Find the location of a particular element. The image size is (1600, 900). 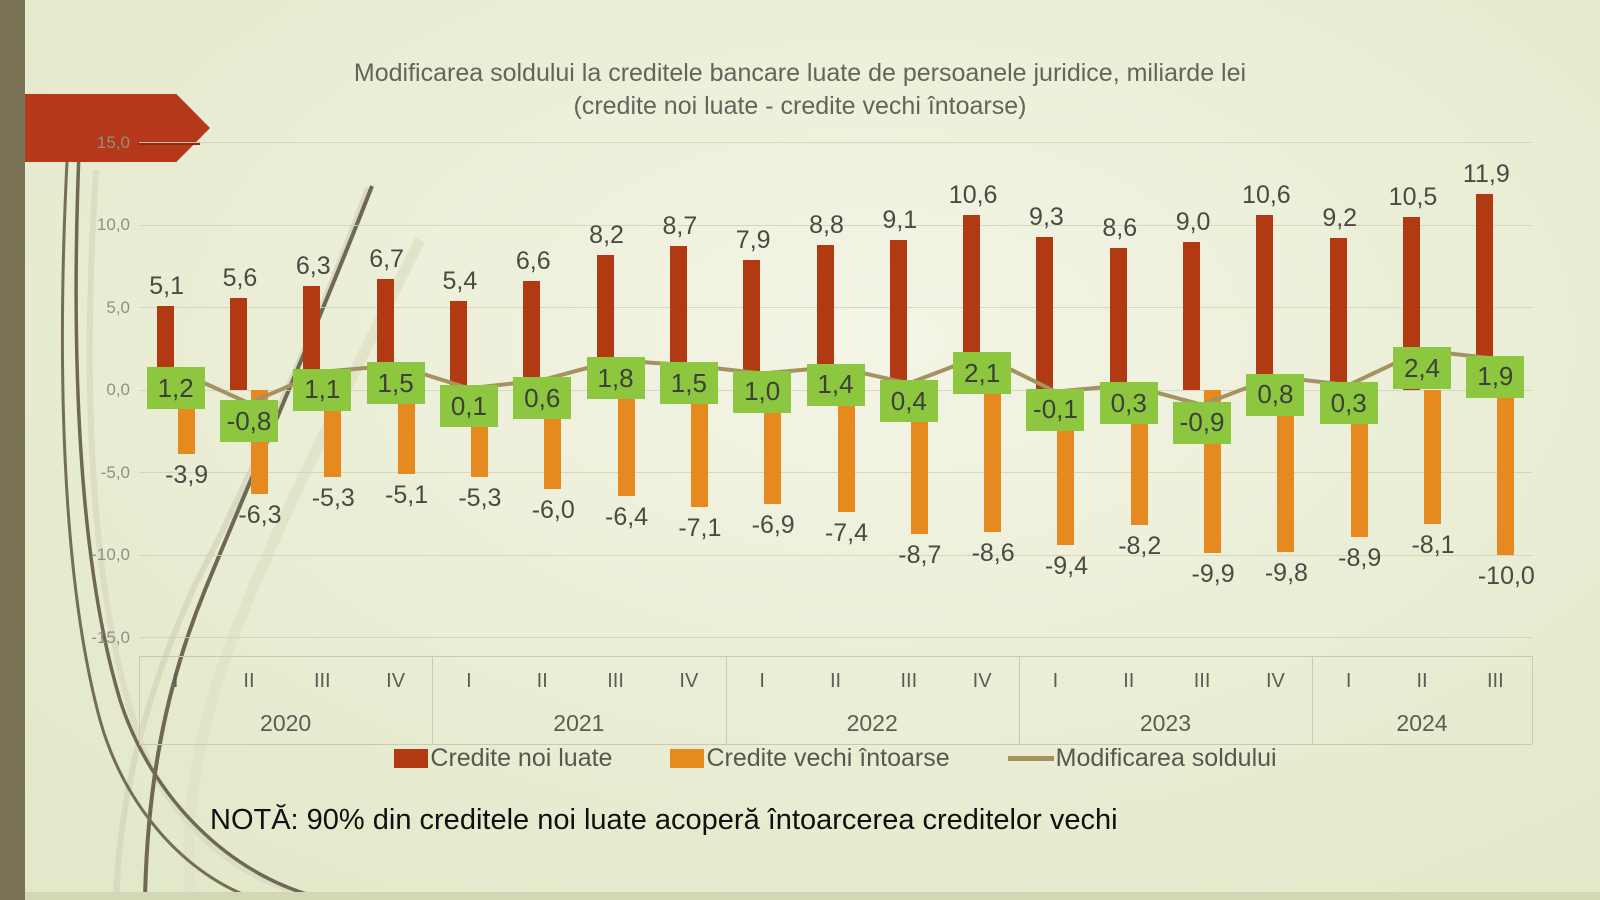

legend-label: Credite vechi întoarse is located at coordinates (828, 758).